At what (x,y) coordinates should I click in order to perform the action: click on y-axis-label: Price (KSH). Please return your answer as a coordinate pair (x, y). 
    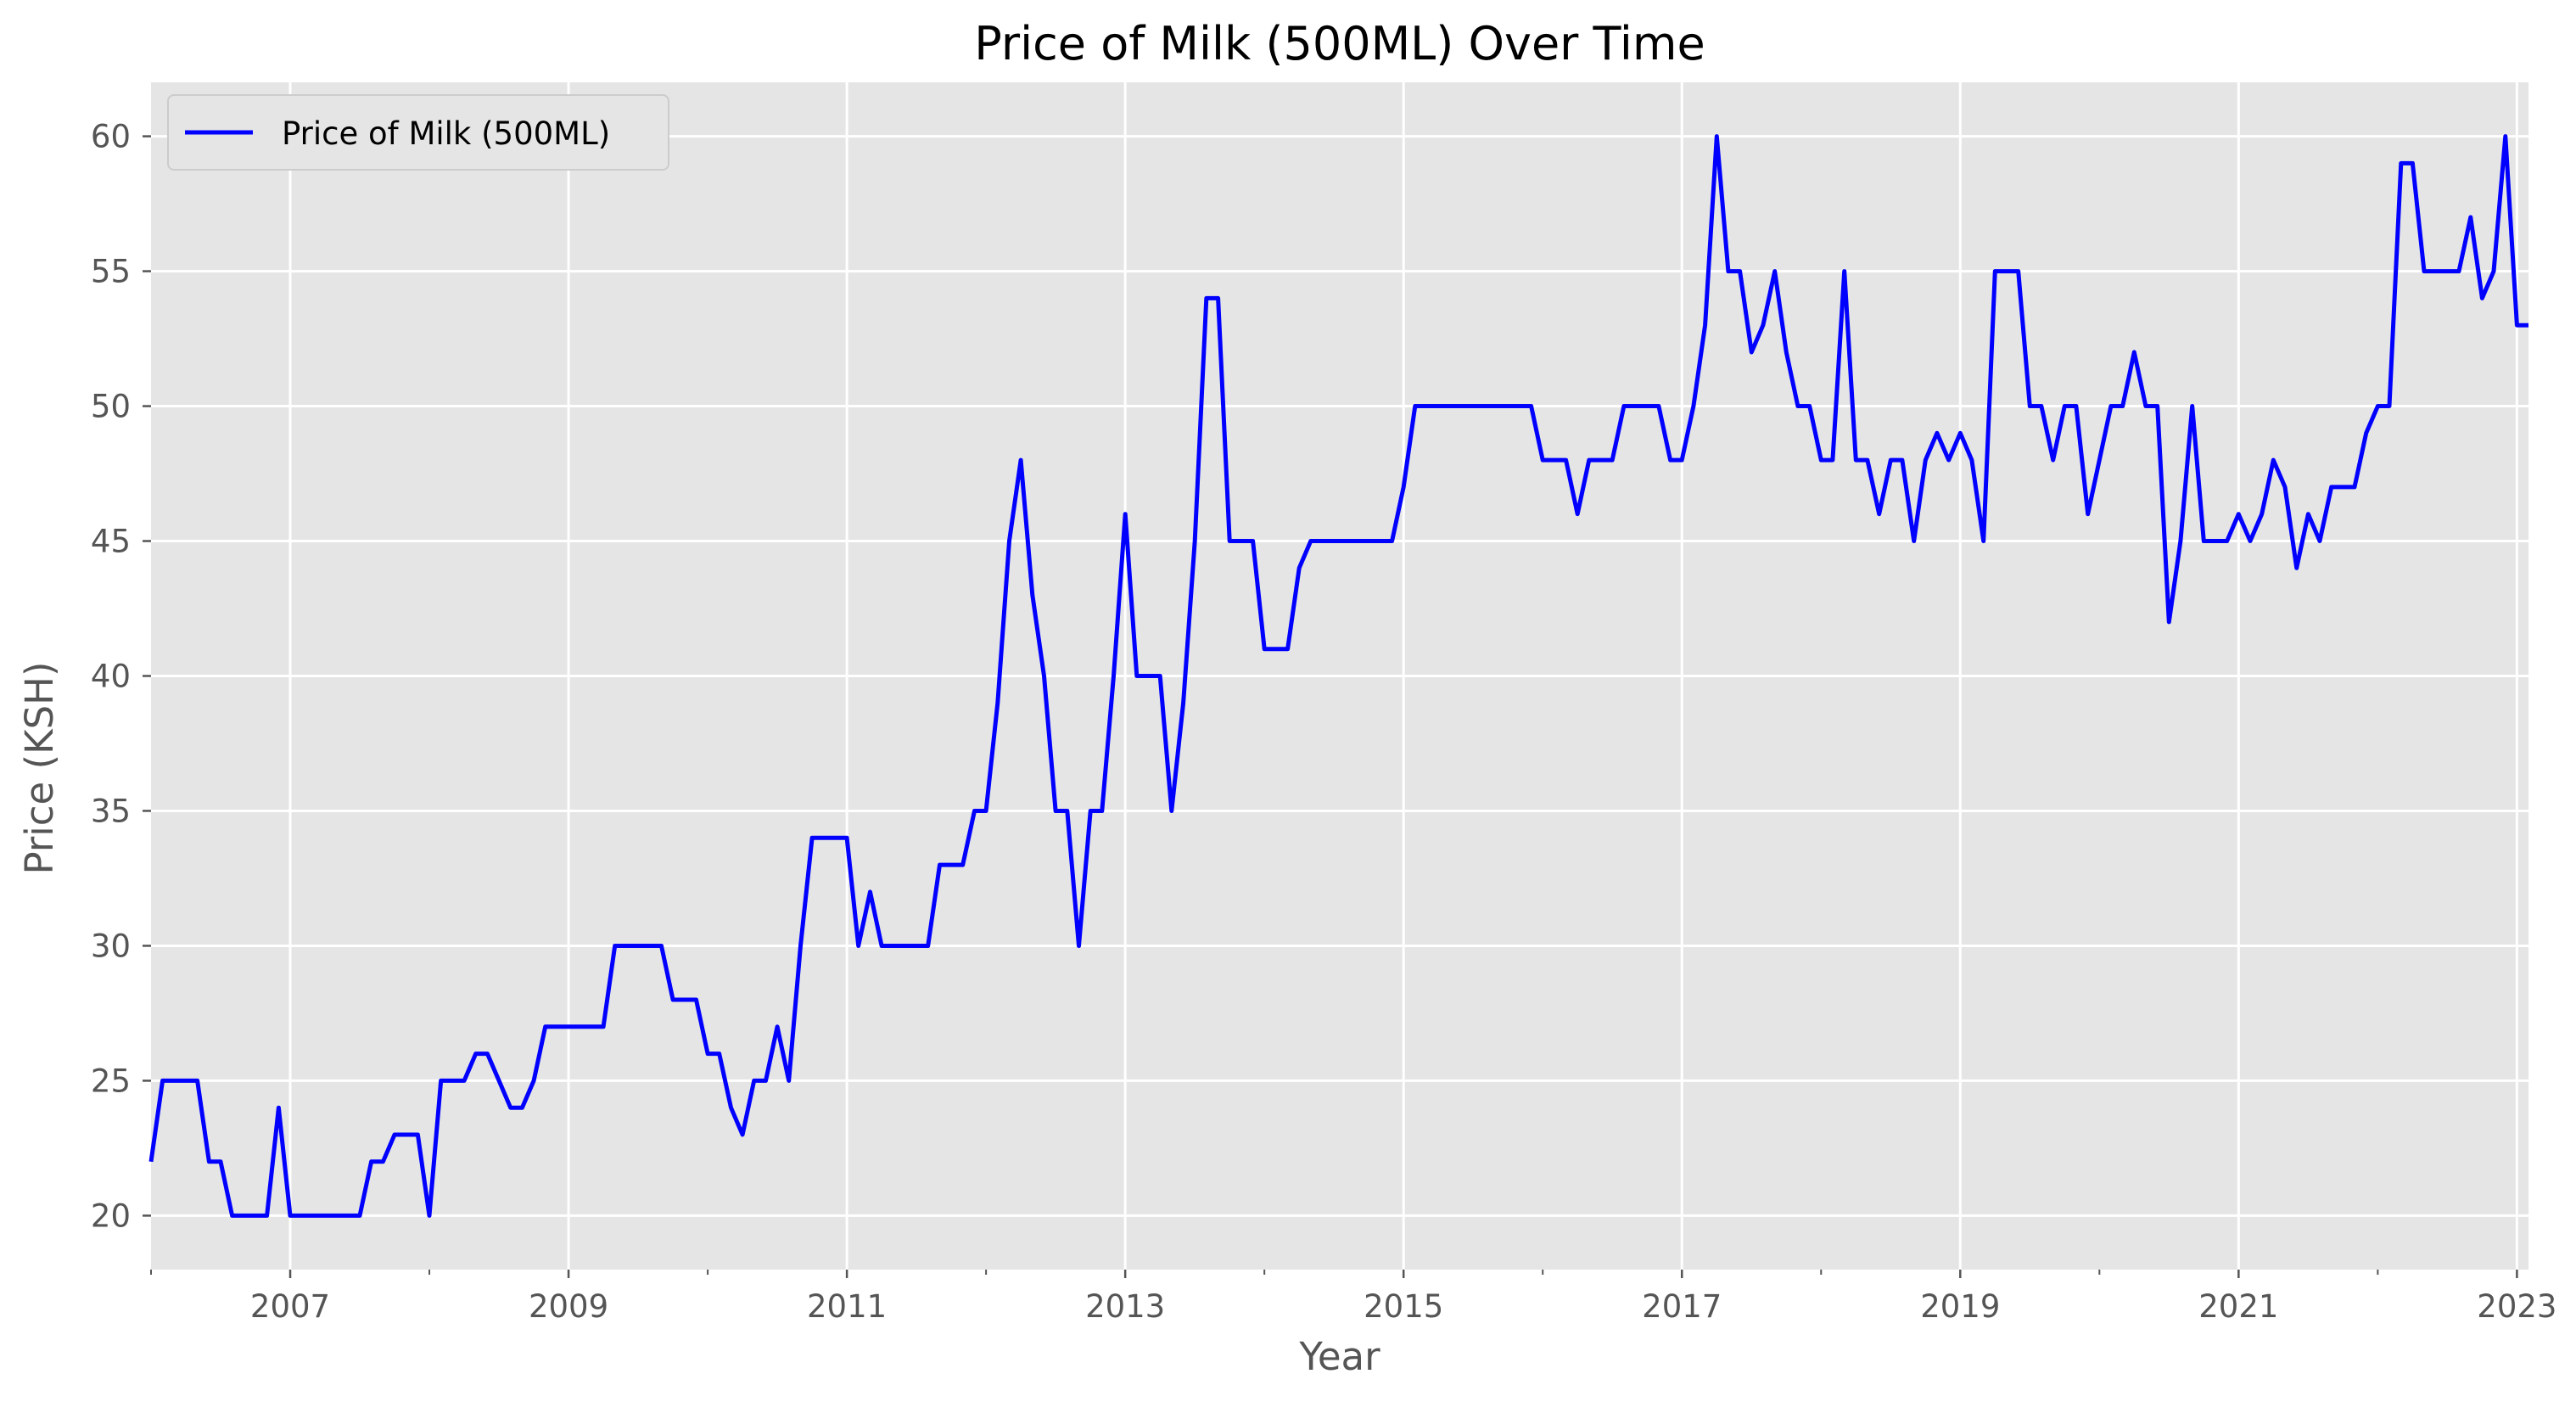
    Looking at the image, I should click on (39, 767).